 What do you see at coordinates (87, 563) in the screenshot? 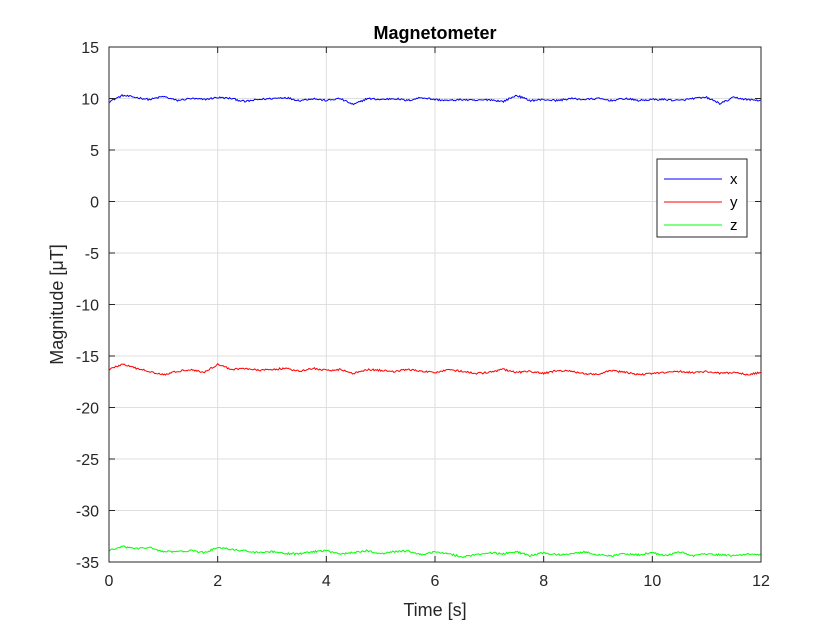
I see `y-tick-label: -35` at bounding box center [87, 563].